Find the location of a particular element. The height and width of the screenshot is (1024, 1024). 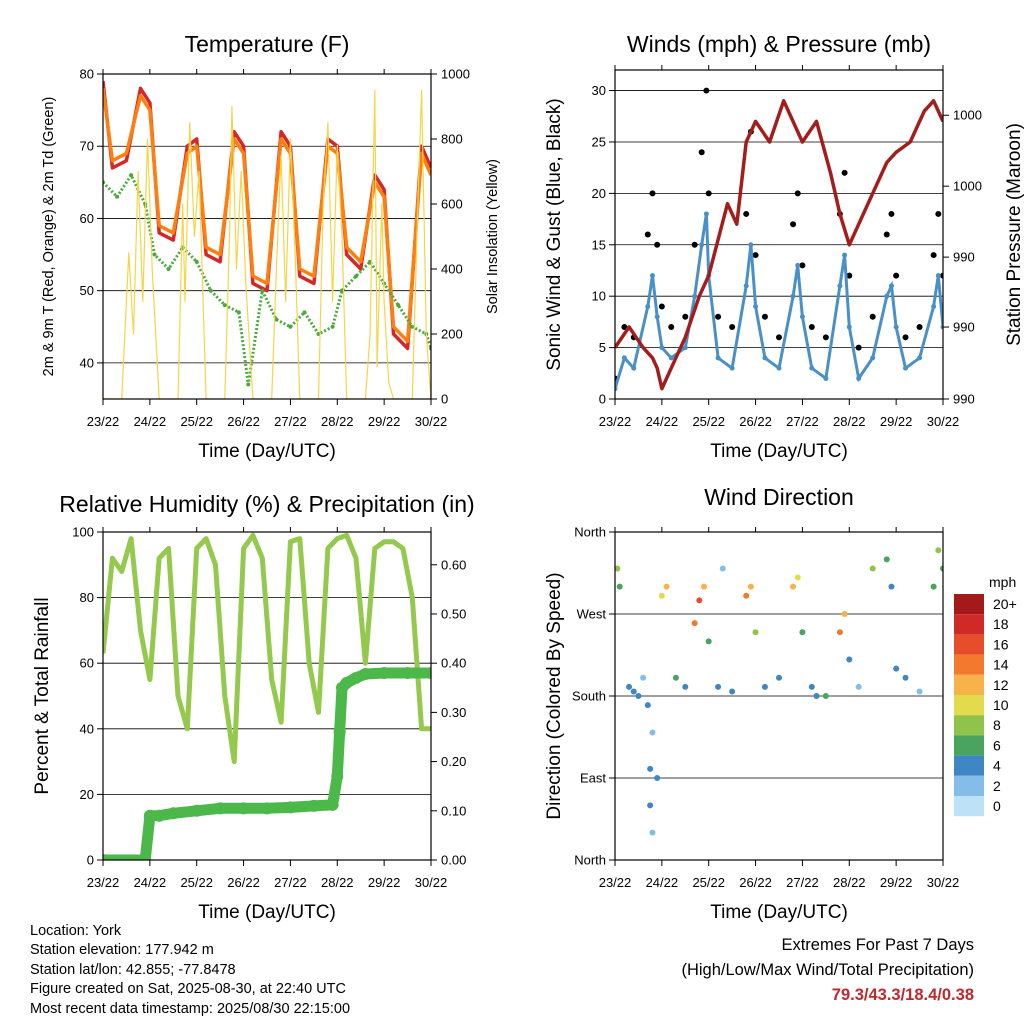

x-axis-label: Time (Day/UTC) is located at coordinates (267, 912).